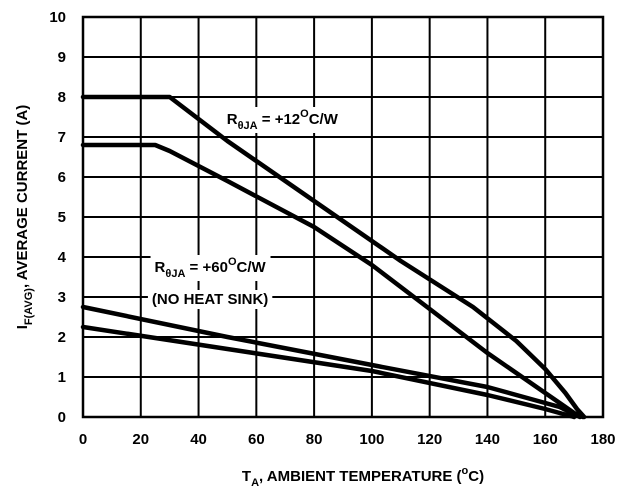 Image resolution: width=631 pixels, height=487 pixels. Describe the element at coordinates (465, 471) in the screenshot. I see `x-axis-title-superscript: o` at that location.